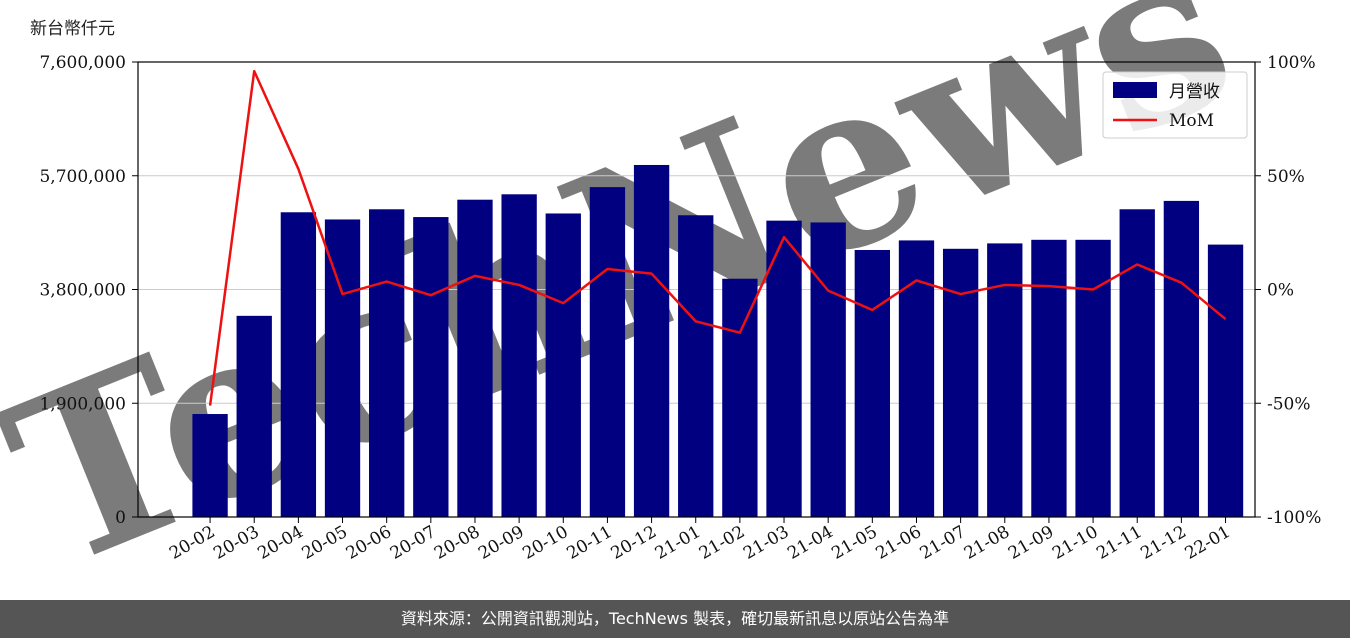  What do you see at coordinates (1208, 543) in the screenshot?
I see `x-tick-label: 22-01` at bounding box center [1208, 543].